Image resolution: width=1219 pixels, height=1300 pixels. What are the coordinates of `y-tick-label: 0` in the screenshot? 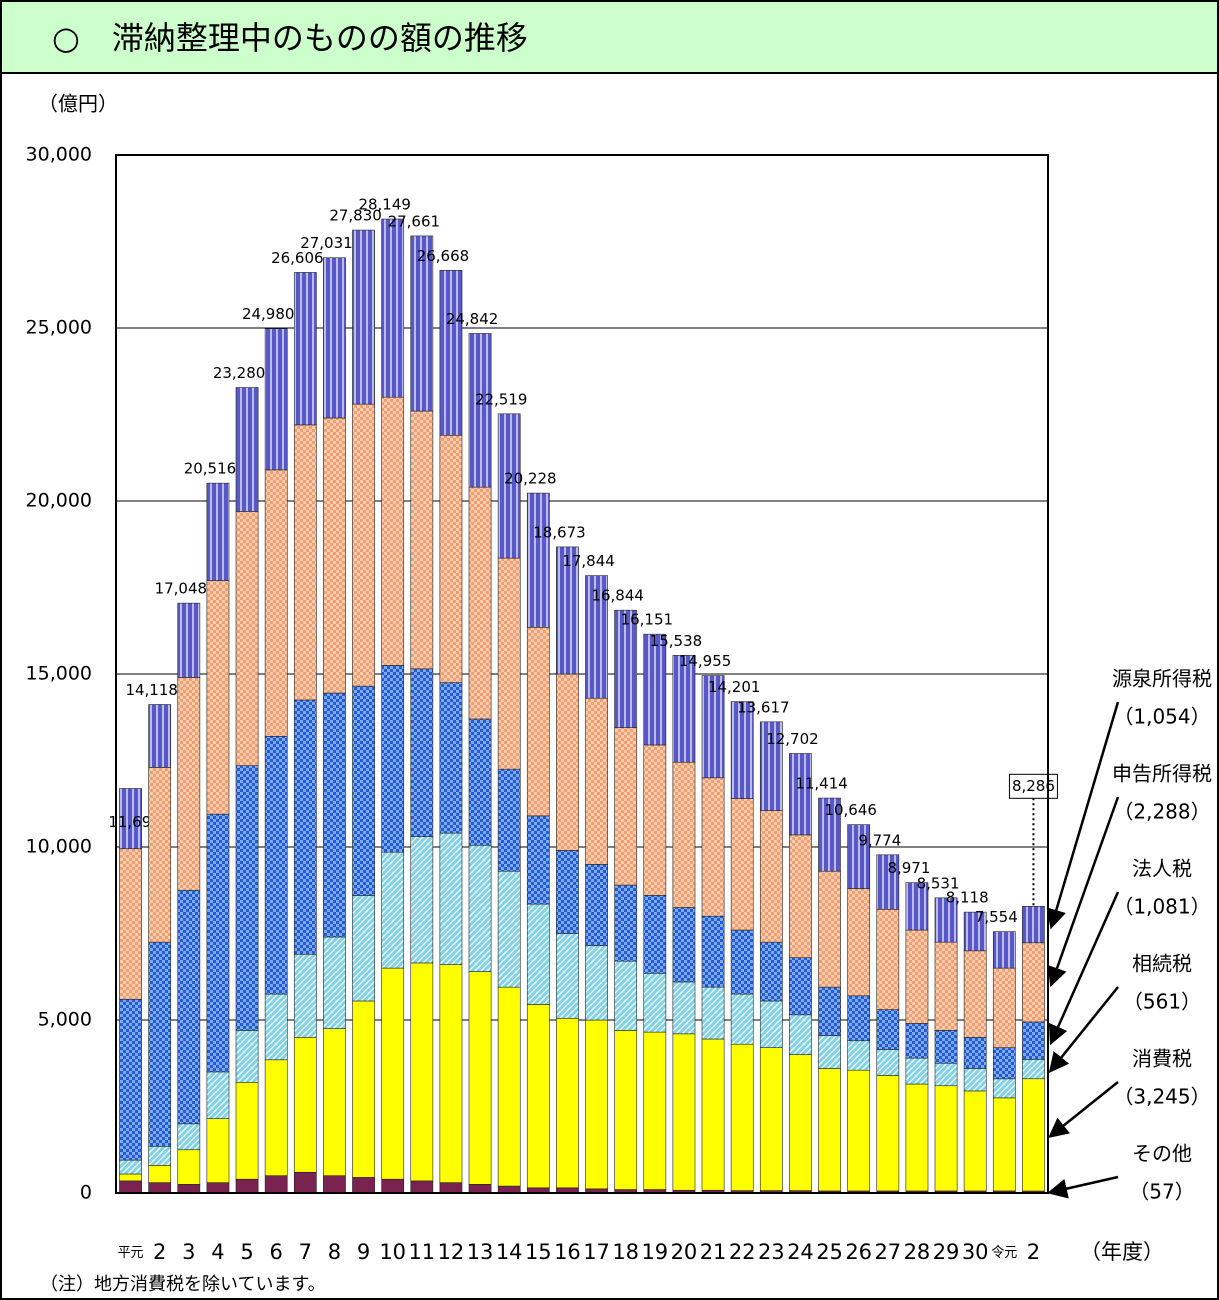 It's located at (86, 1193).